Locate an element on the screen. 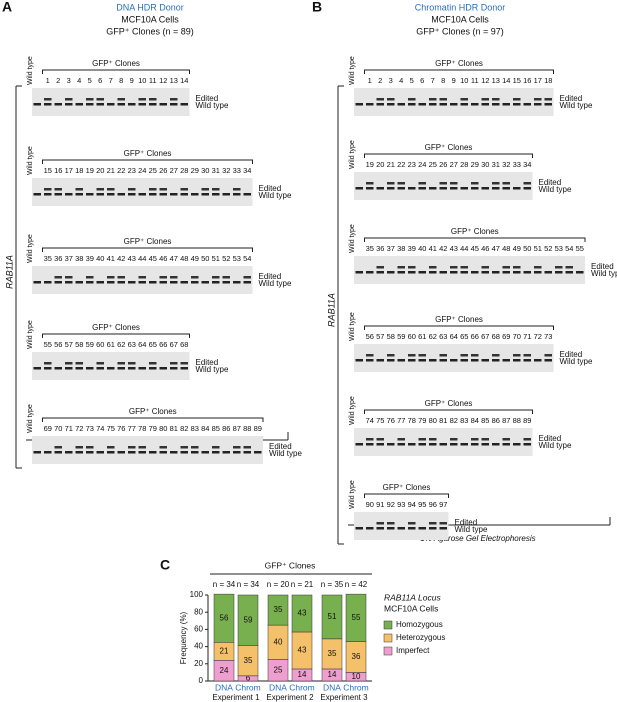  clone-number: 39 is located at coordinates (412, 248).